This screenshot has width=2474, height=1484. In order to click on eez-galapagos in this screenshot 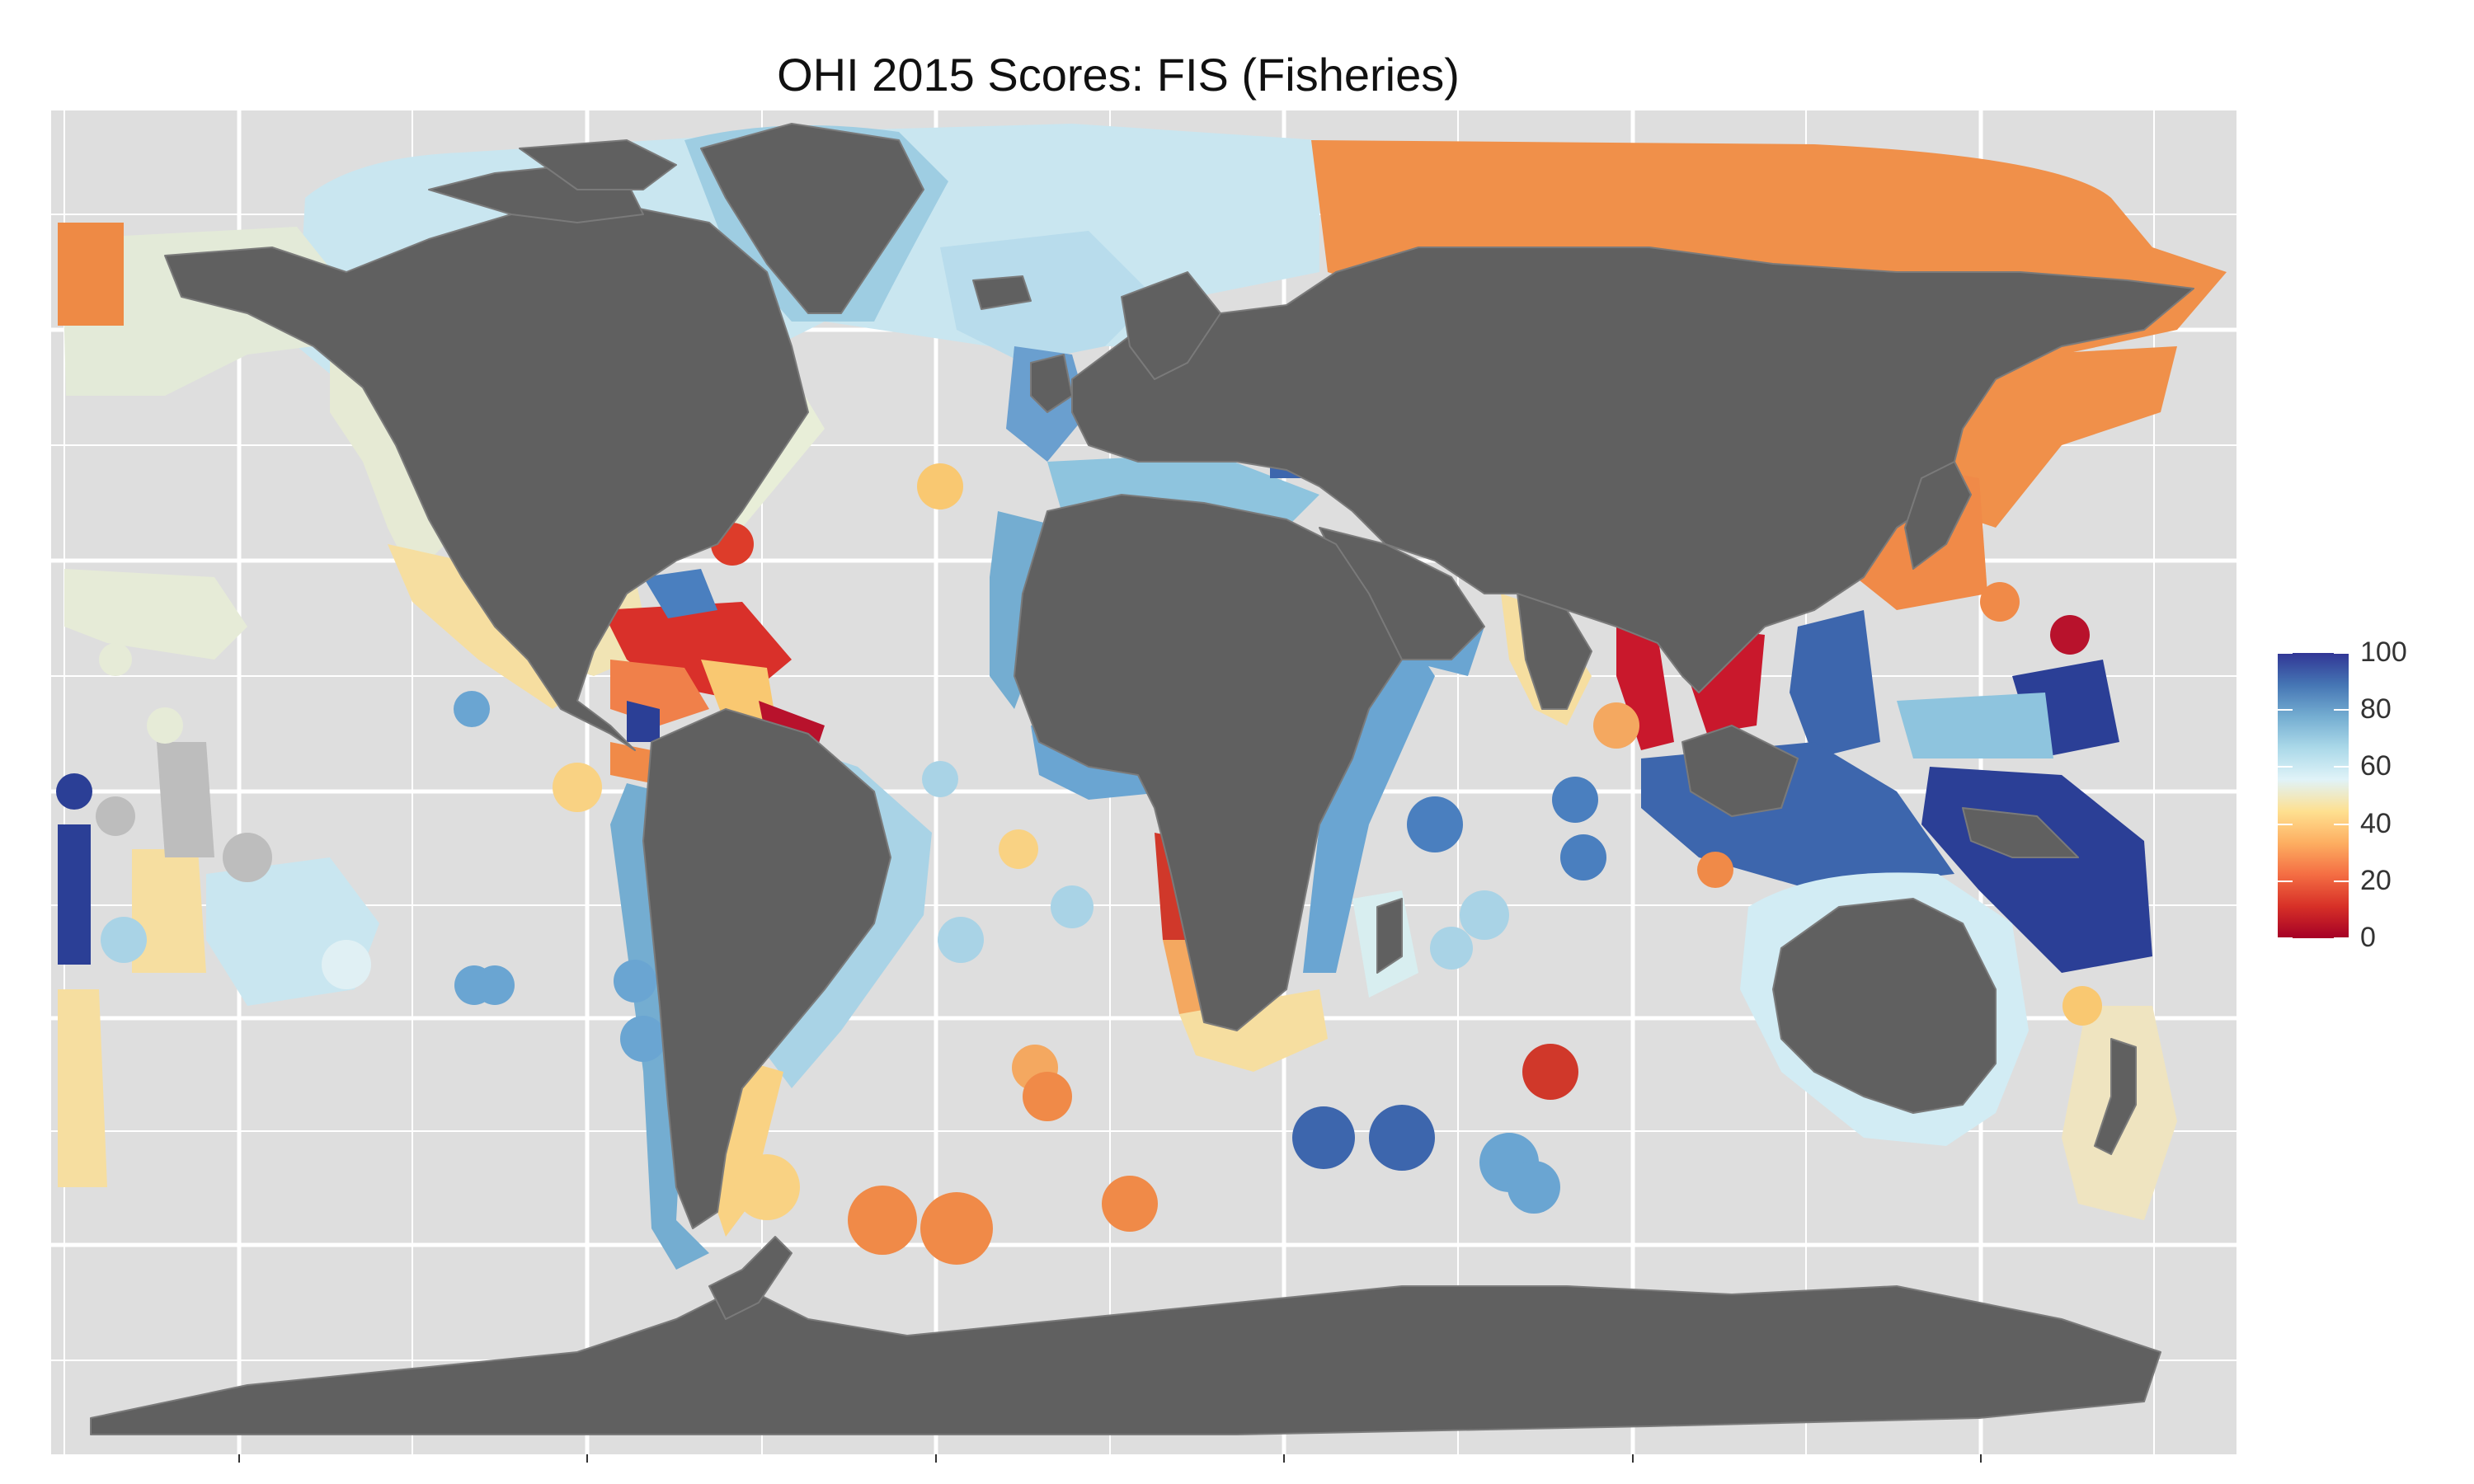, I will do `click(577, 787)`.